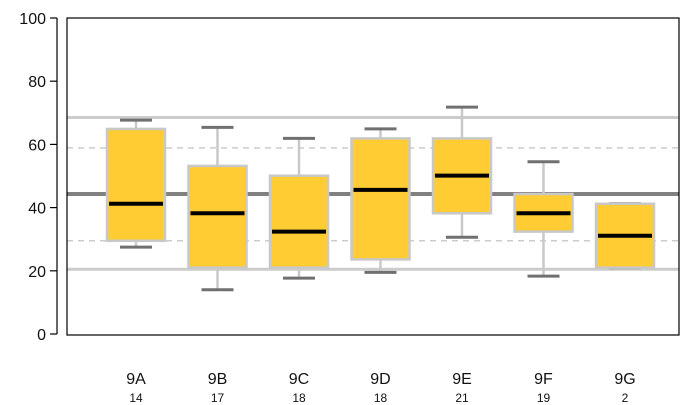  Describe the element at coordinates (37, 145) in the screenshot. I see `y-tick-label: 60` at that location.